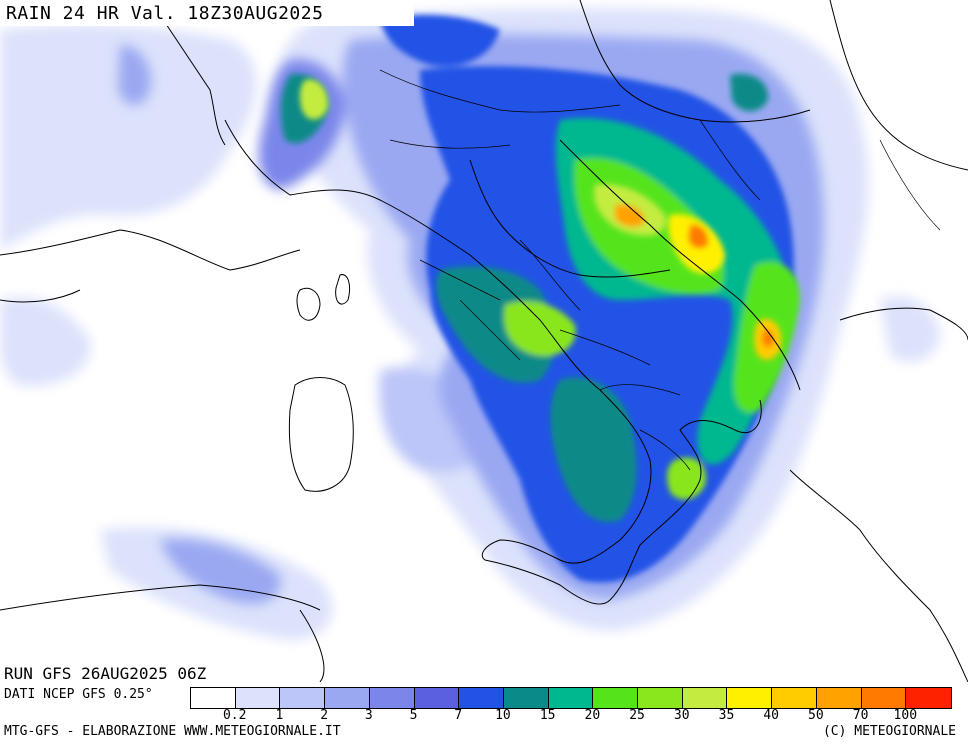 Image resolution: width=968 pixels, height=745 pixels. What do you see at coordinates (816, 715) in the screenshot?
I see `legend-tick-label: 50` at bounding box center [816, 715].